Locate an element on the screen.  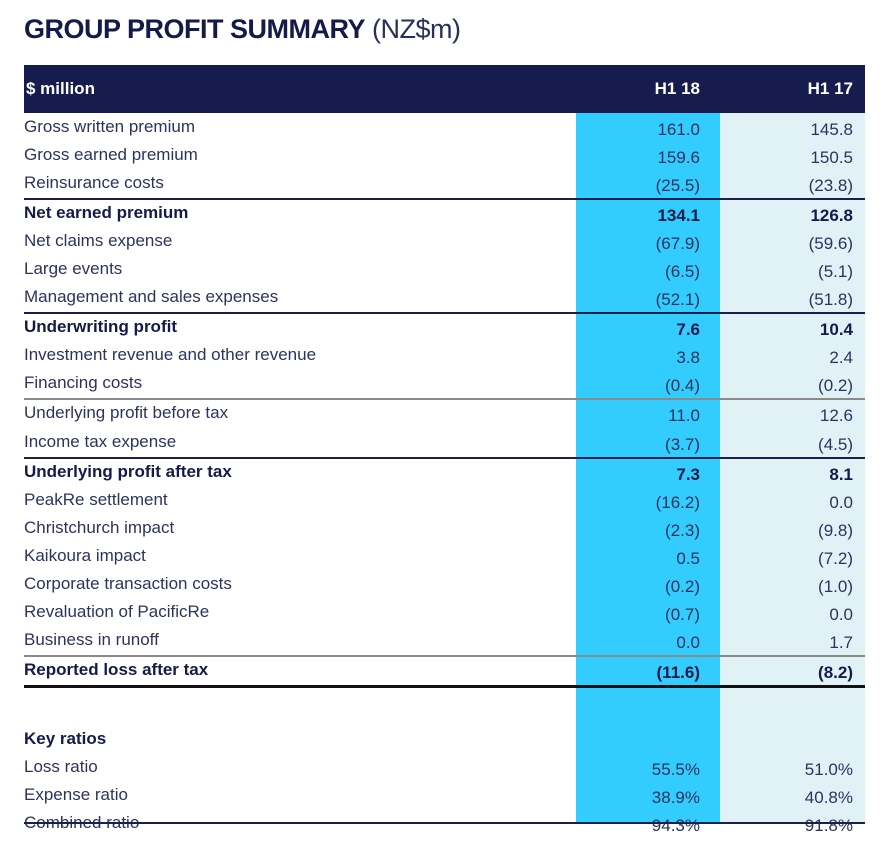
value-h1-17: 150.5 is located at coordinates (831, 158).